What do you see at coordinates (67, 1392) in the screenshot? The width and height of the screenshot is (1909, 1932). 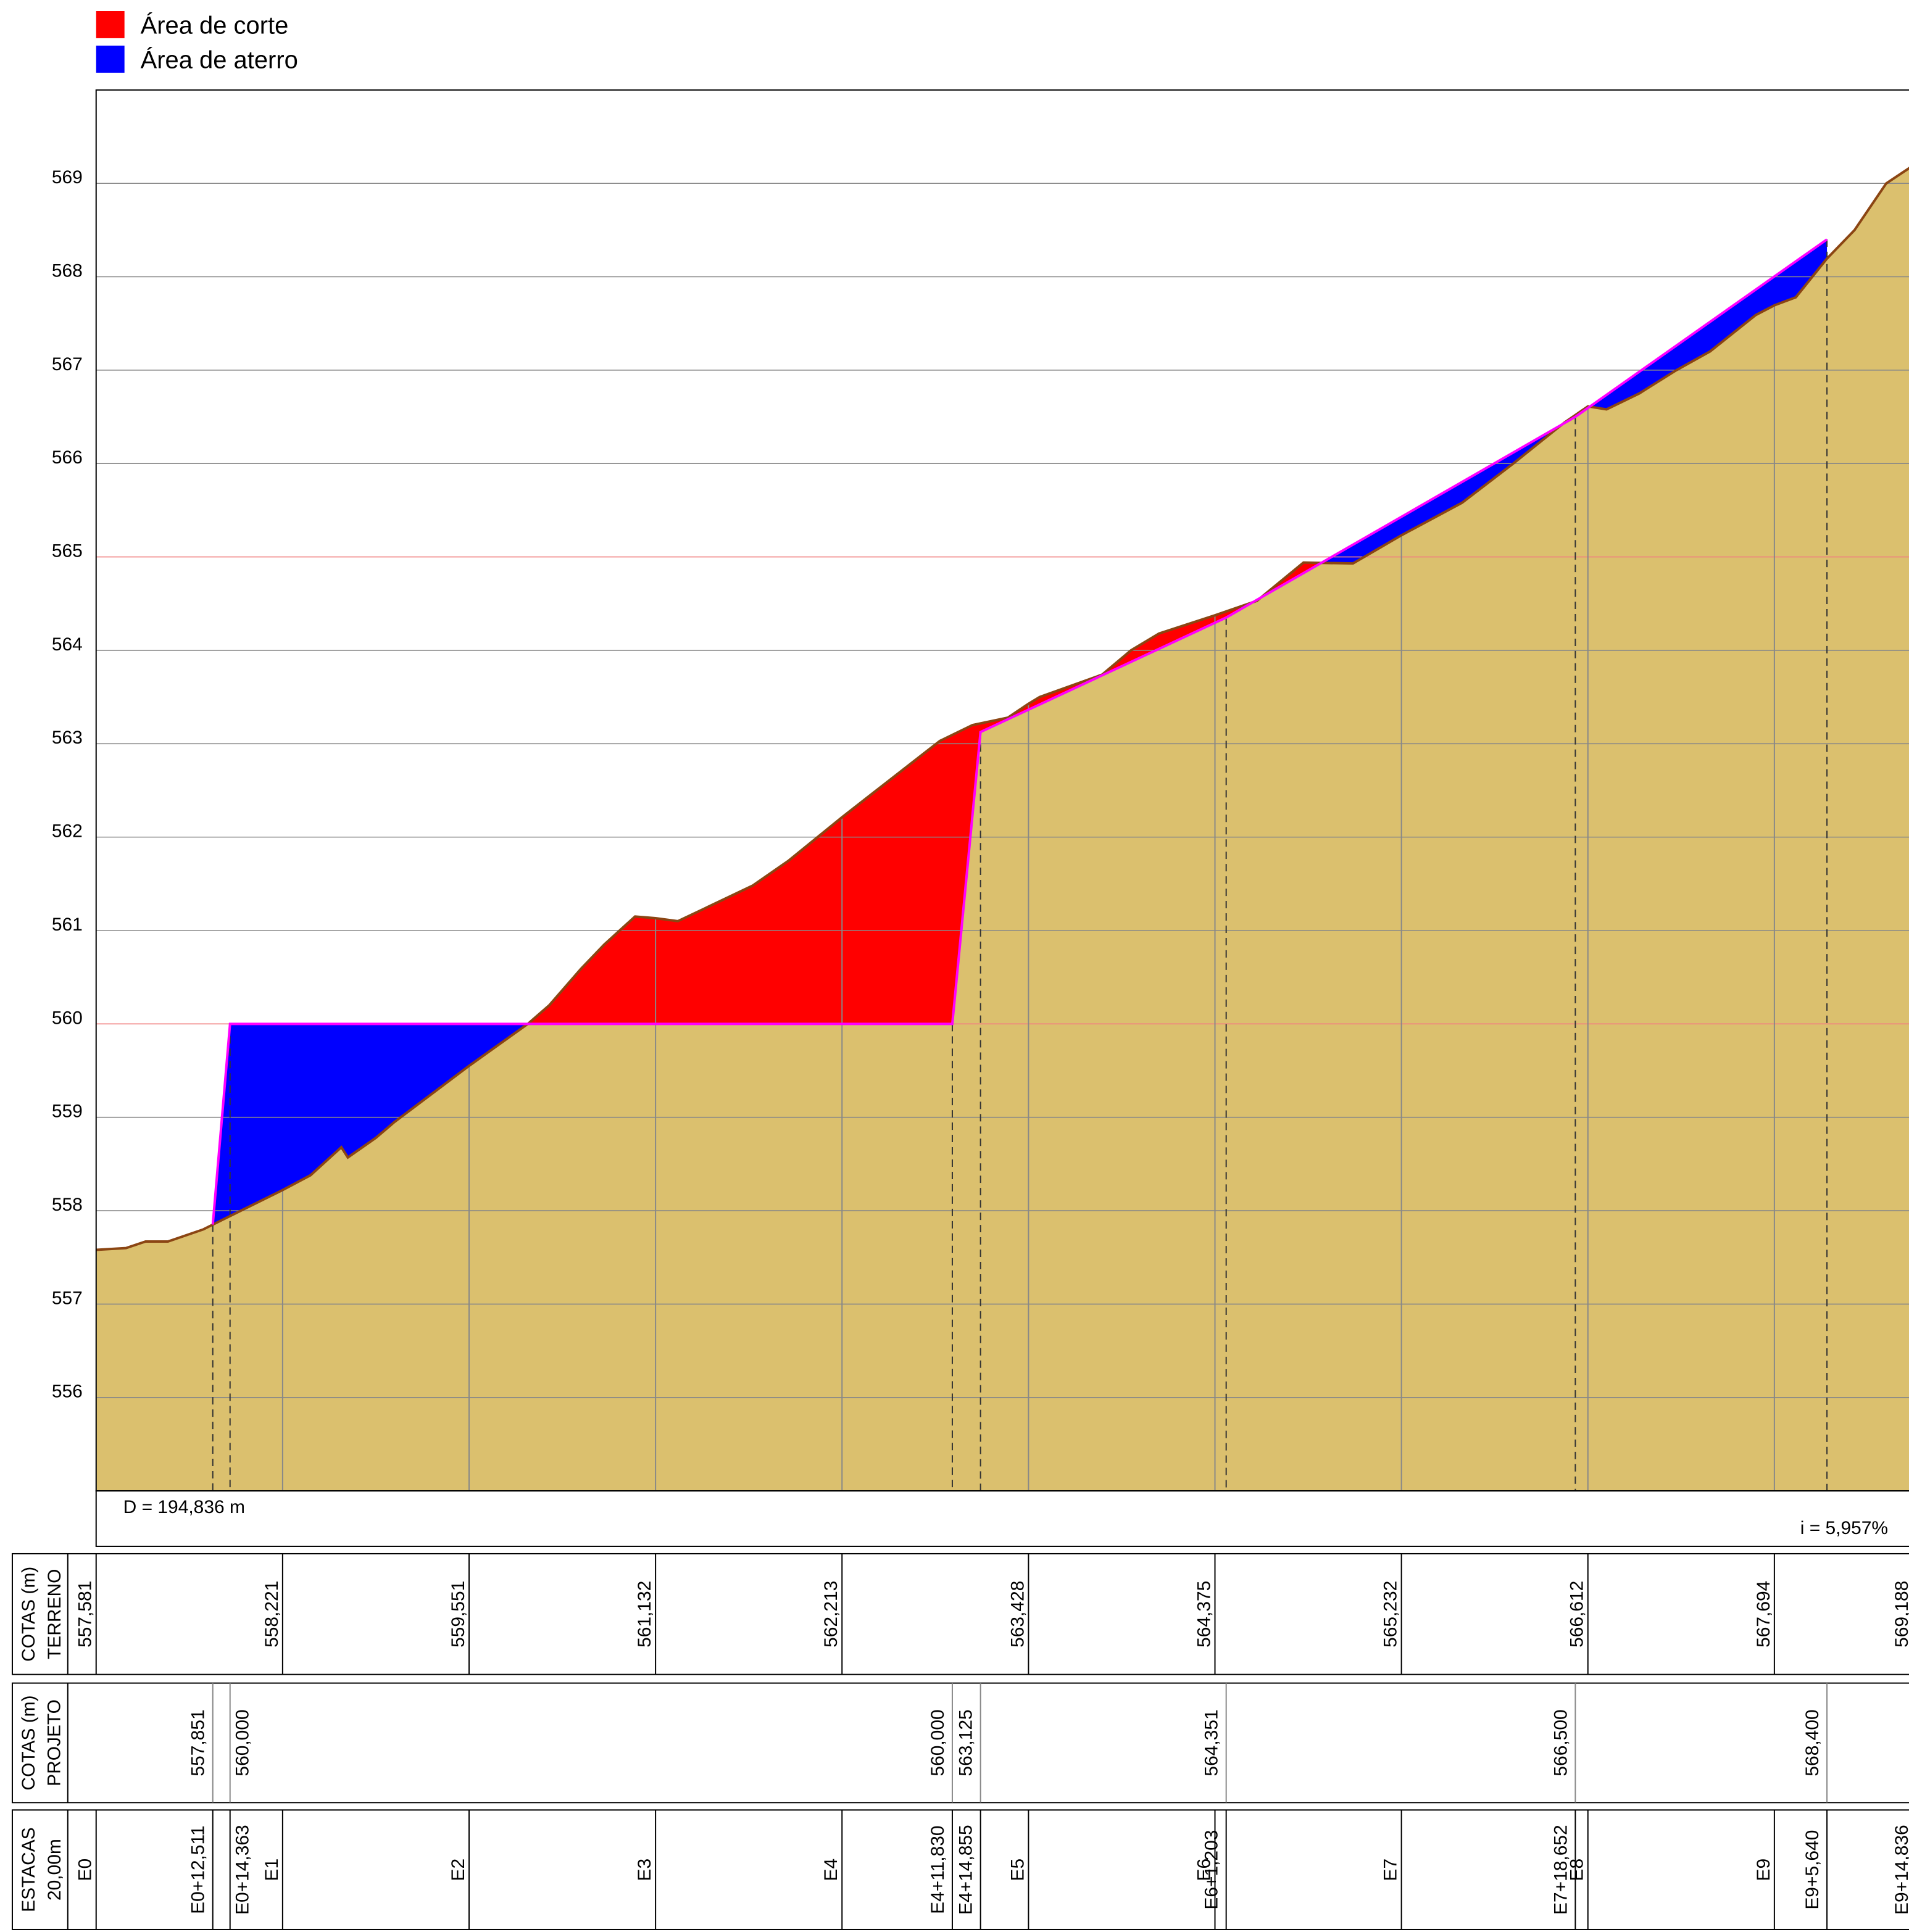 I see `y-tick-label: 556` at bounding box center [67, 1392].